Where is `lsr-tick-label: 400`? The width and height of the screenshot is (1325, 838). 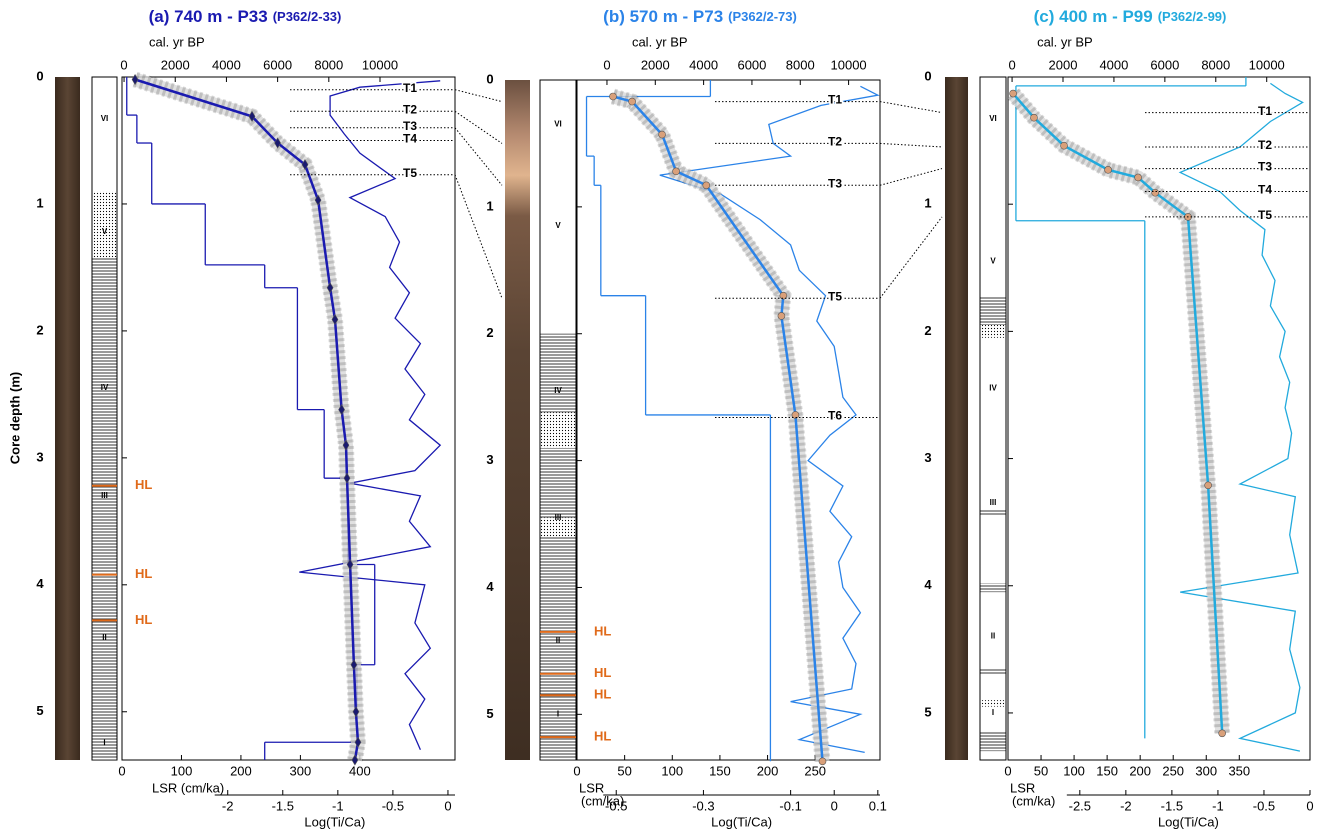
lsr-tick-label: 400 is located at coordinates (360, 770).